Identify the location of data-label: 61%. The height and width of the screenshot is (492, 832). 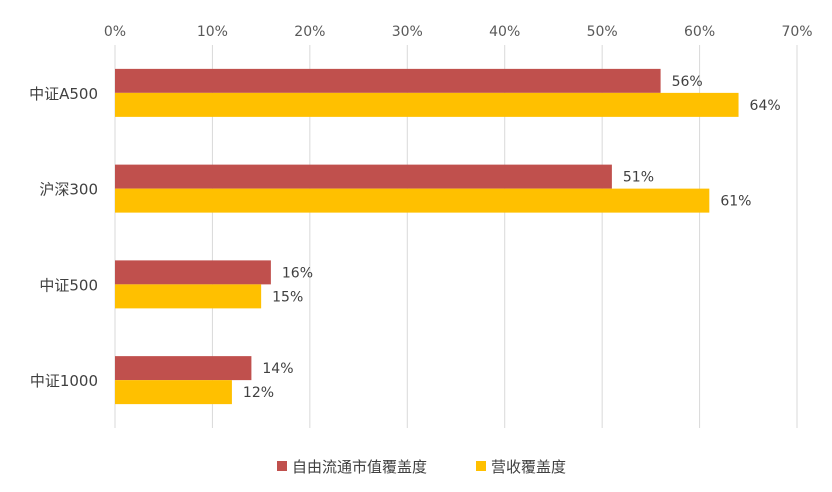
(735, 202).